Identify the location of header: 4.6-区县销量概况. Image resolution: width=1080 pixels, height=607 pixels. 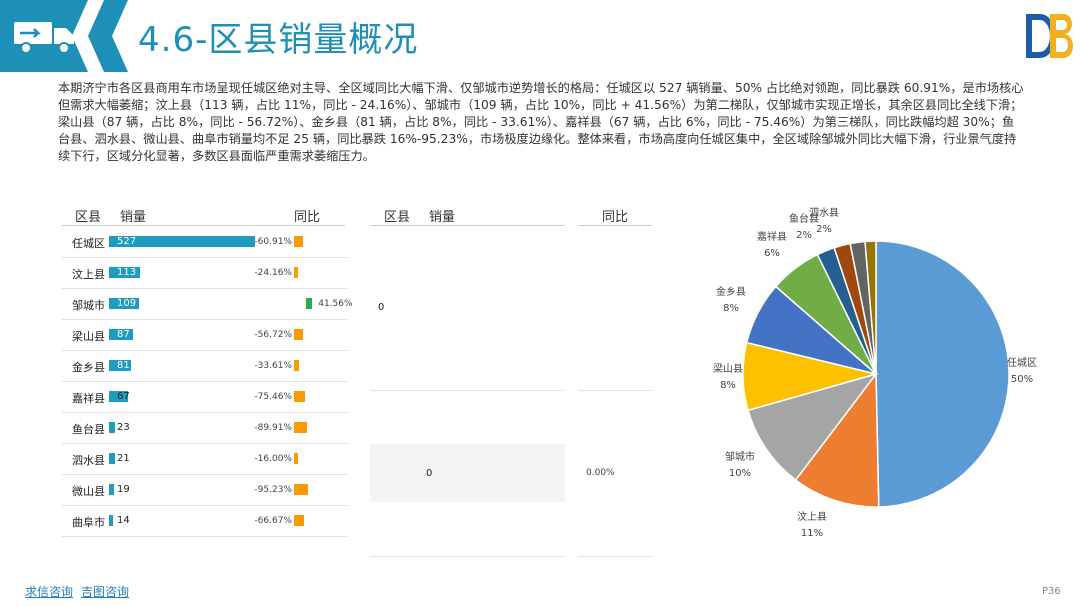
(540, 36).